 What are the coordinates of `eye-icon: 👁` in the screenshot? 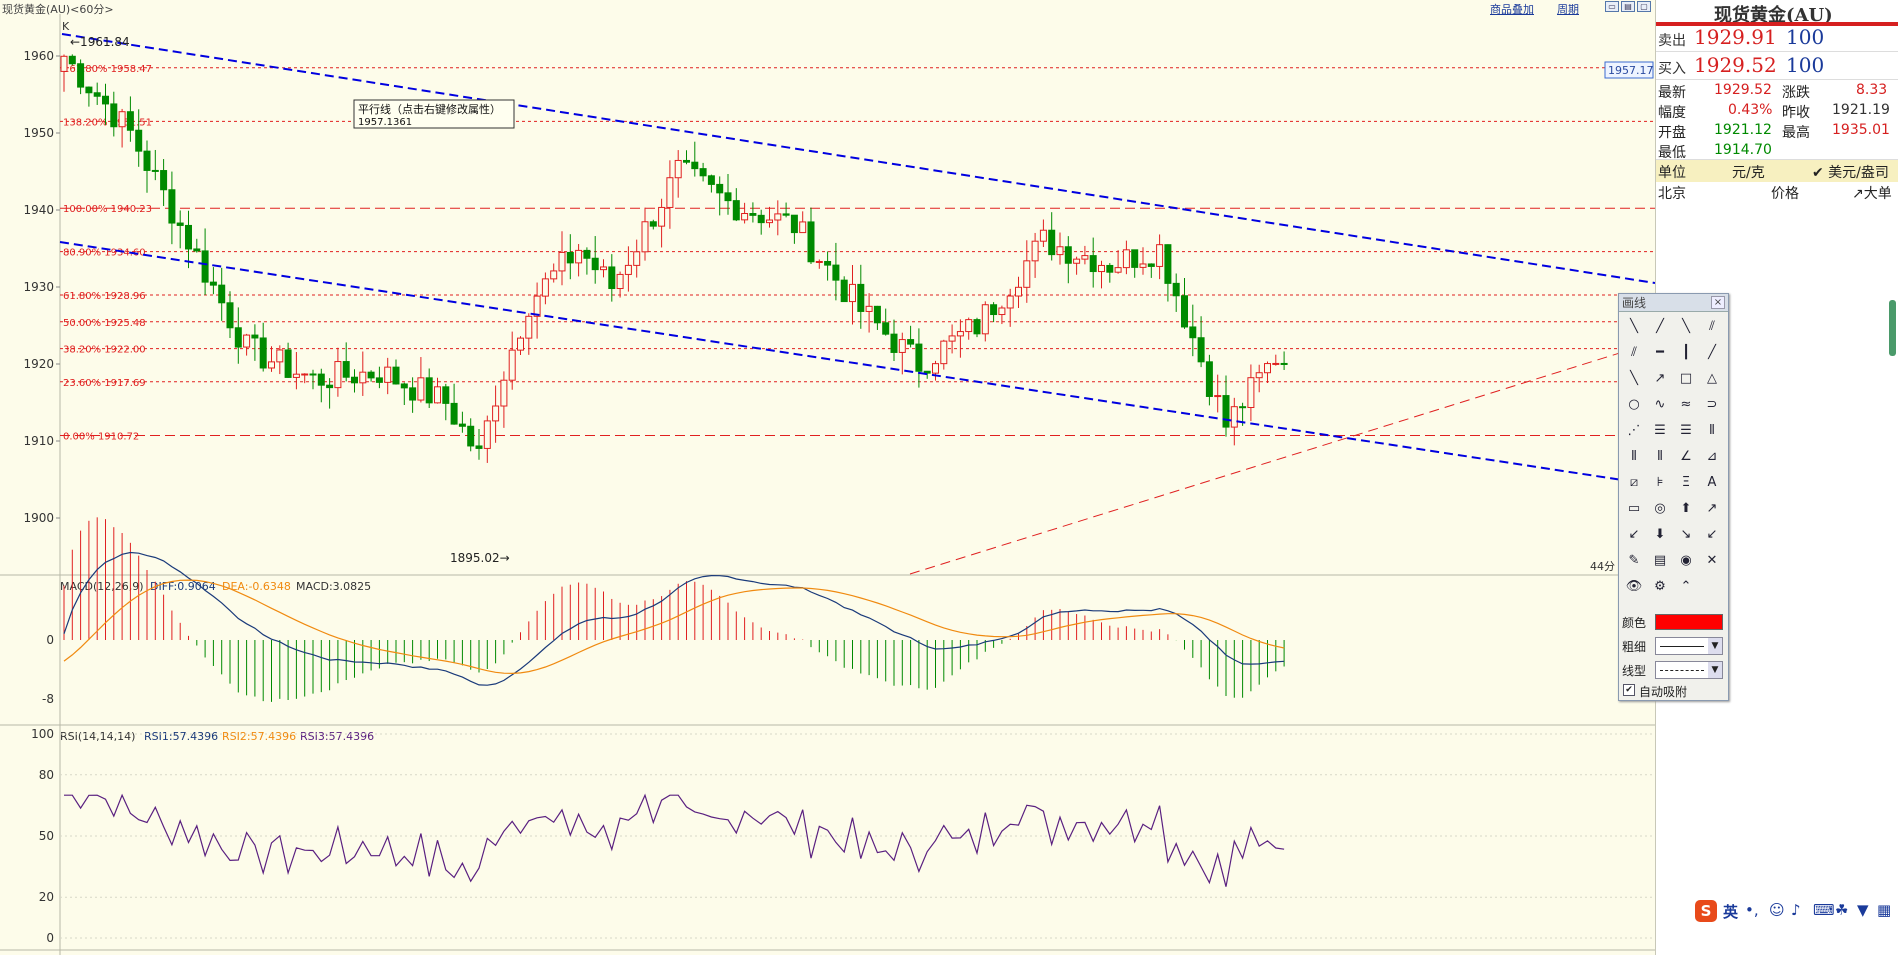 It's located at (1634, 586).